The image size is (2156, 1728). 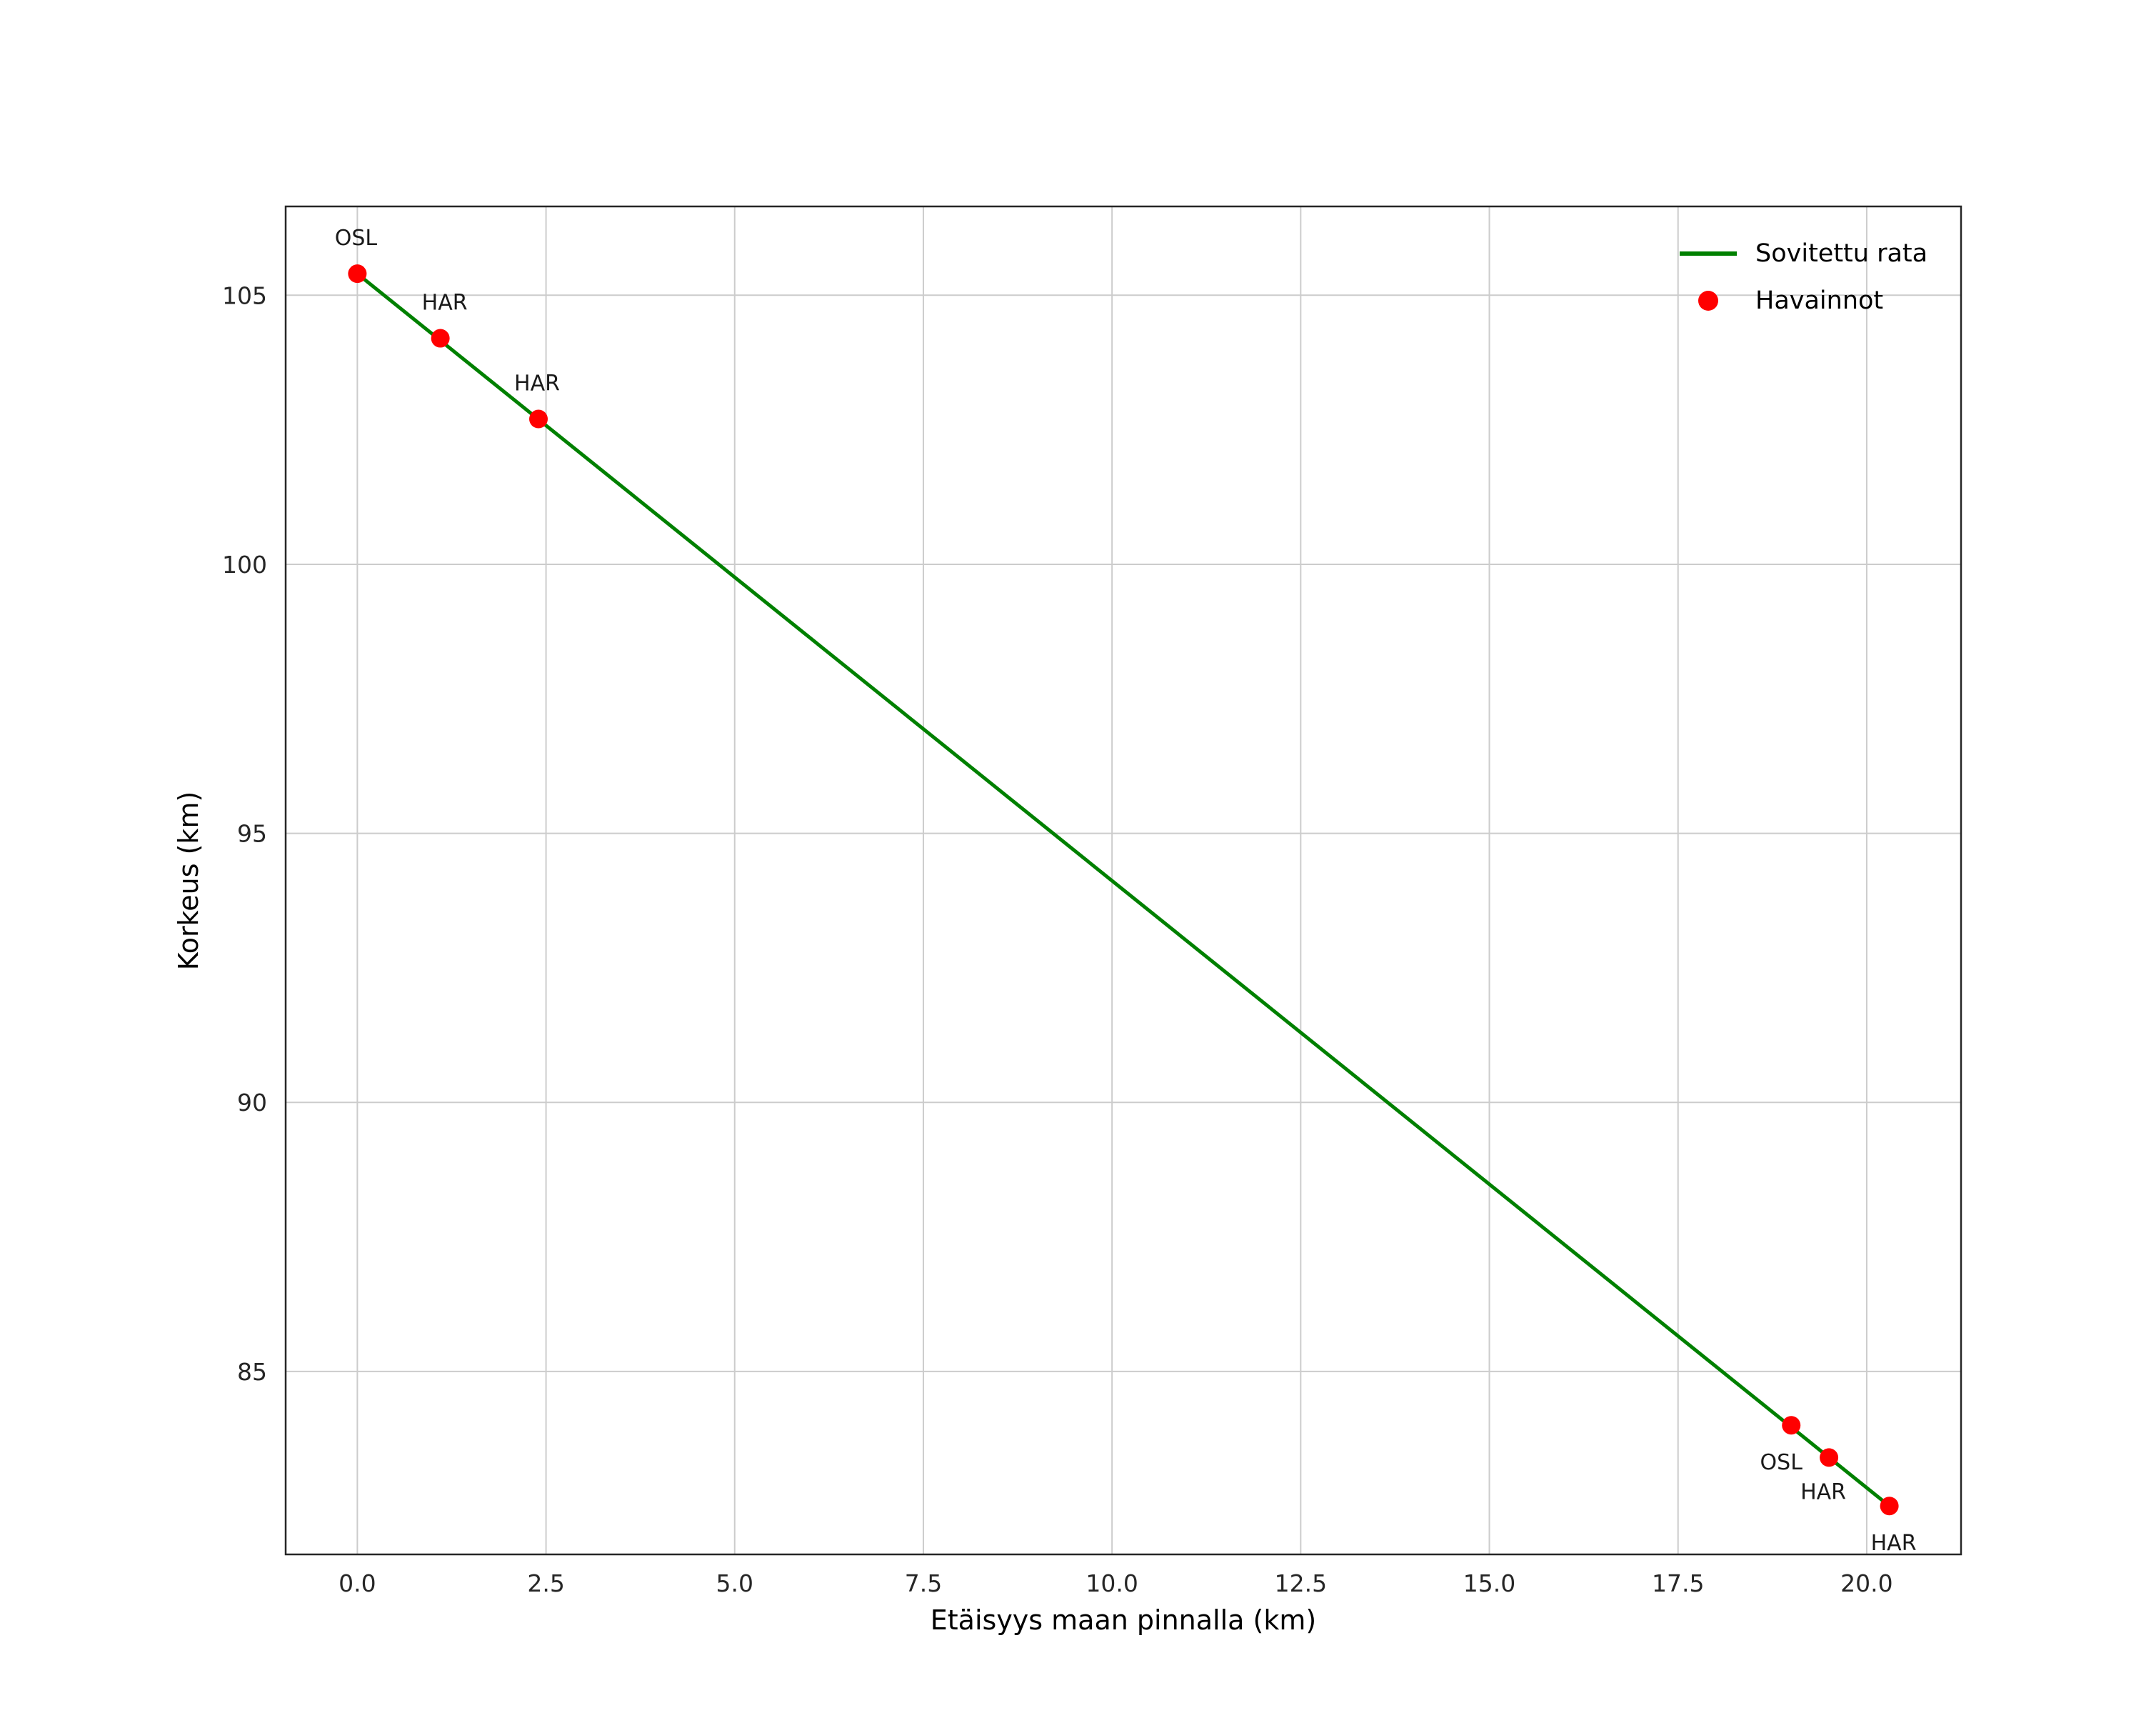 I want to click on x-tick-label: 15.0, so click(x=1489, y=1583).